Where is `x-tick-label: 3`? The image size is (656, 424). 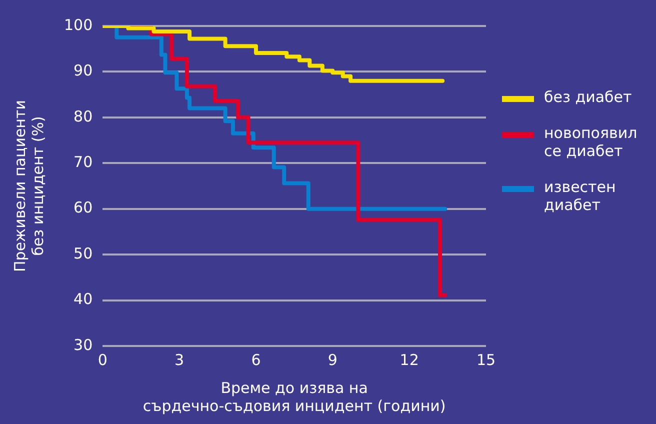
x-tick-label: 3 is located at coordinates (179, 359).